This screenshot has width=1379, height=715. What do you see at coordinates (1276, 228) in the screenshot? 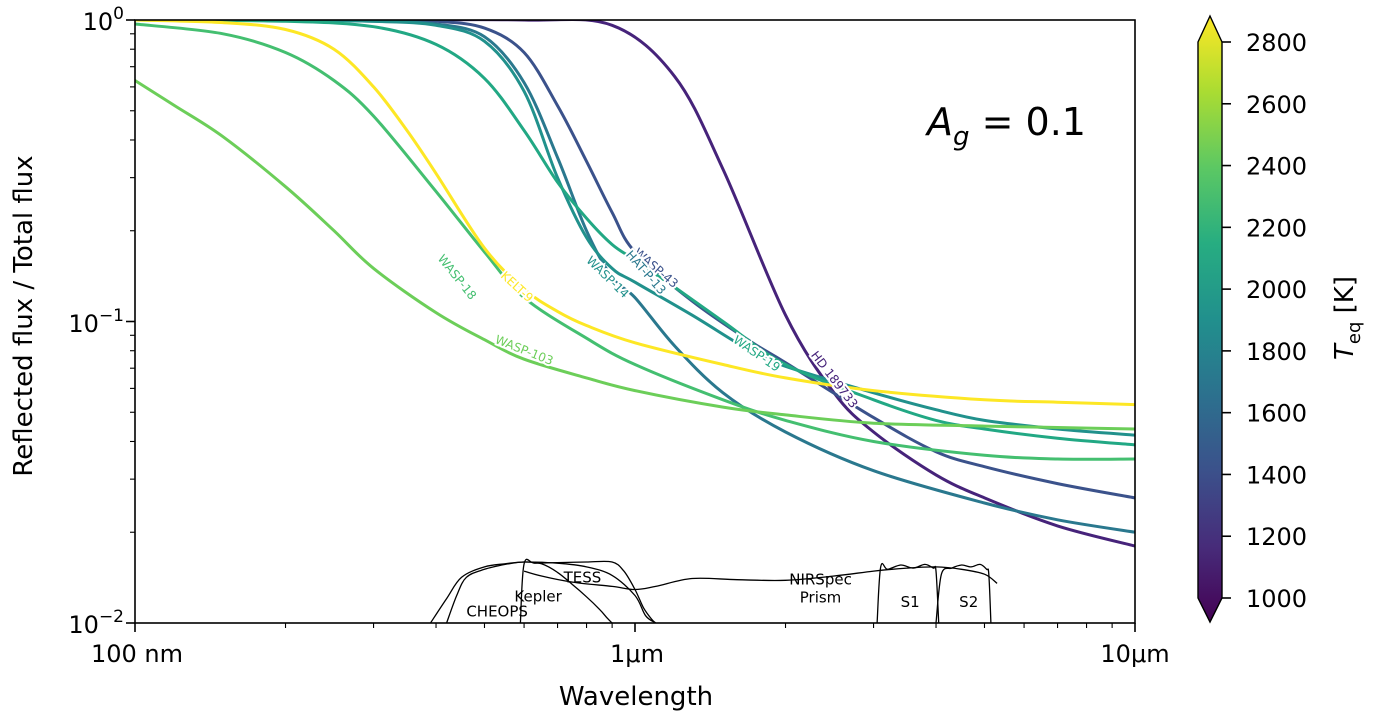
I see `colorbar-tick-label-2200: 2200` at bounding box center [1276, 228].